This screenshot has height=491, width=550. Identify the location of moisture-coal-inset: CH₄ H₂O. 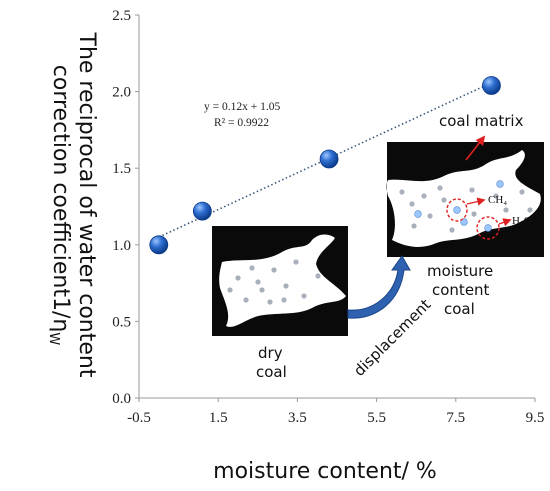
(465, 199).